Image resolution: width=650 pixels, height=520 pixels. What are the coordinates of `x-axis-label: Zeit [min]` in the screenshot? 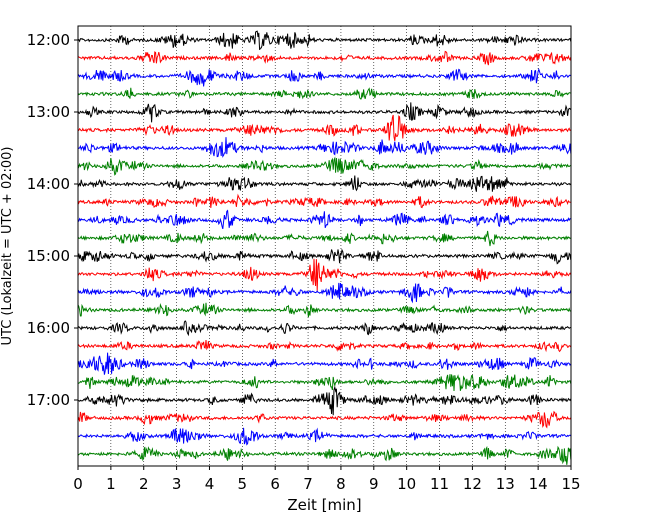 It's located at (324, 505).